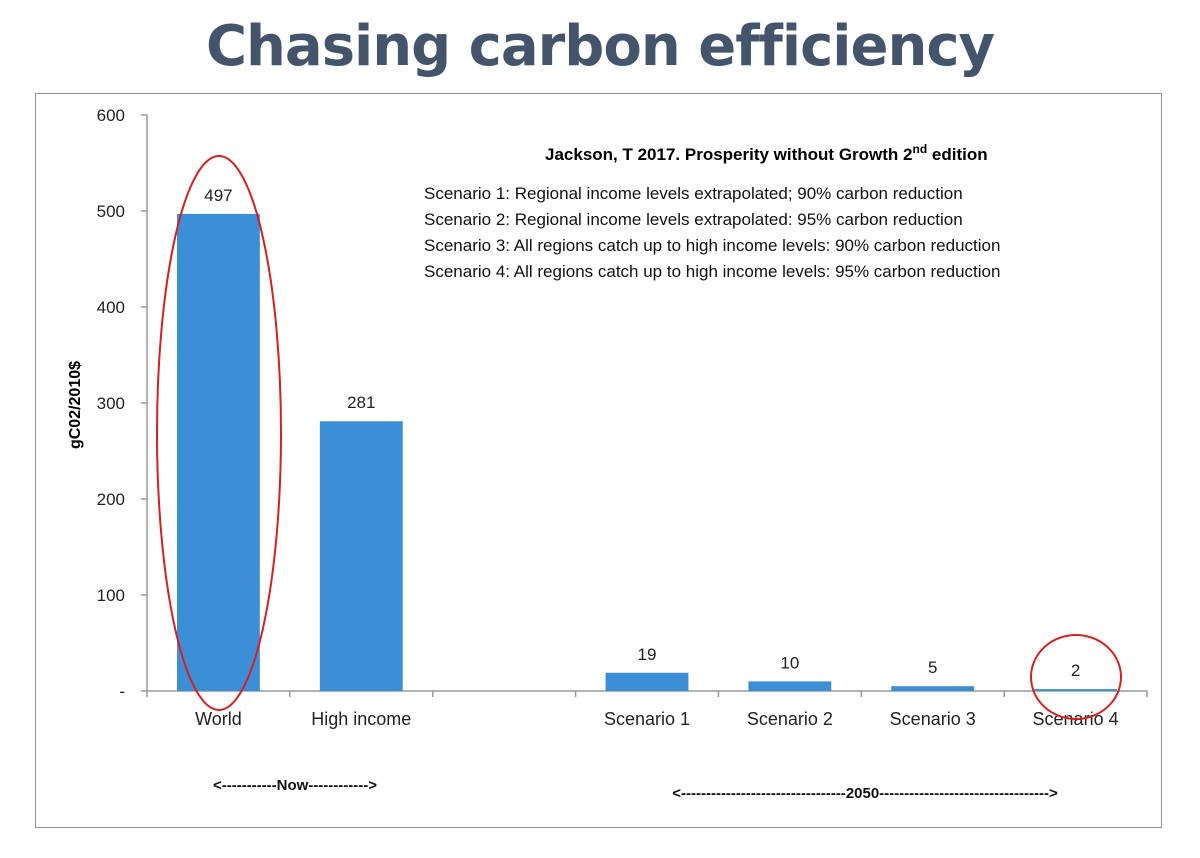 This screenshot has width=1200, height=858. Describe the element at coordinates (295, 785) in the screenshot. I see `now-span-label: <-----------Now------------>` at that location.